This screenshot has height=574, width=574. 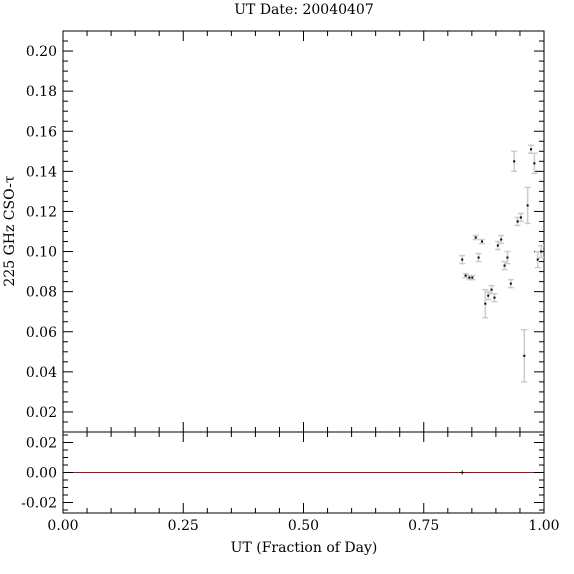 I want to click on chart-title: UT Date: 20040407, so click(x=304, y=10).